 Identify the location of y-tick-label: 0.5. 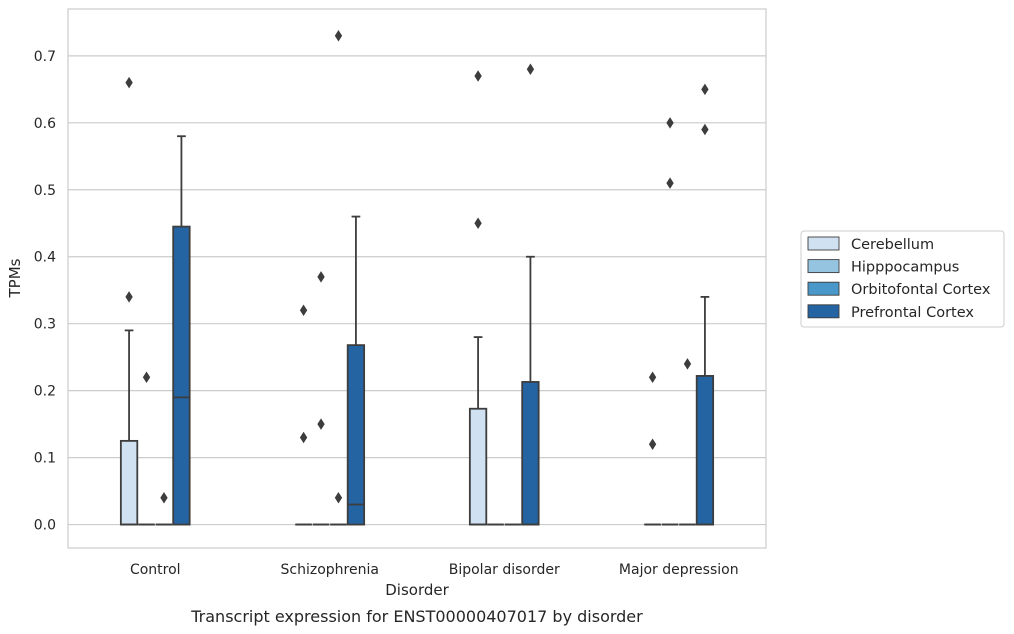
(45, 191).